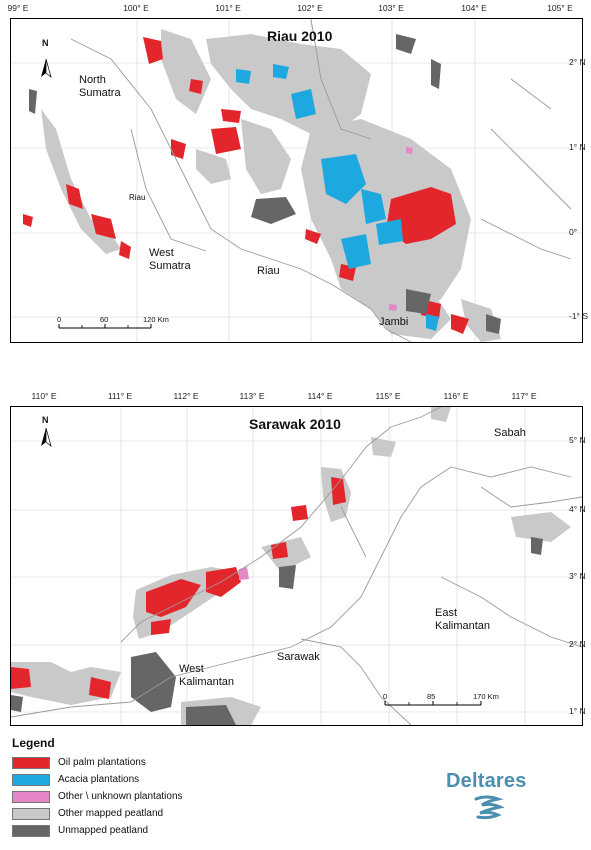 The image size is (591, 850). Describe the element at coordinates (268, 271) in the screenshot. I see `place-riau: Riau` at that location.